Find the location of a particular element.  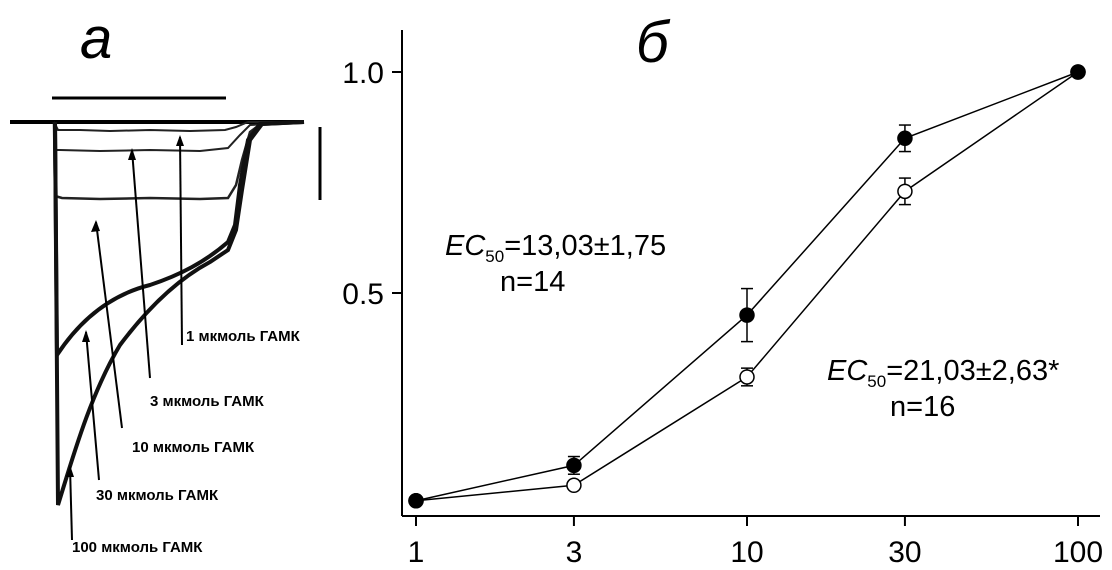

trace-label-3: 3 мкмоль ГАМК is located at coordinates (207, 401).